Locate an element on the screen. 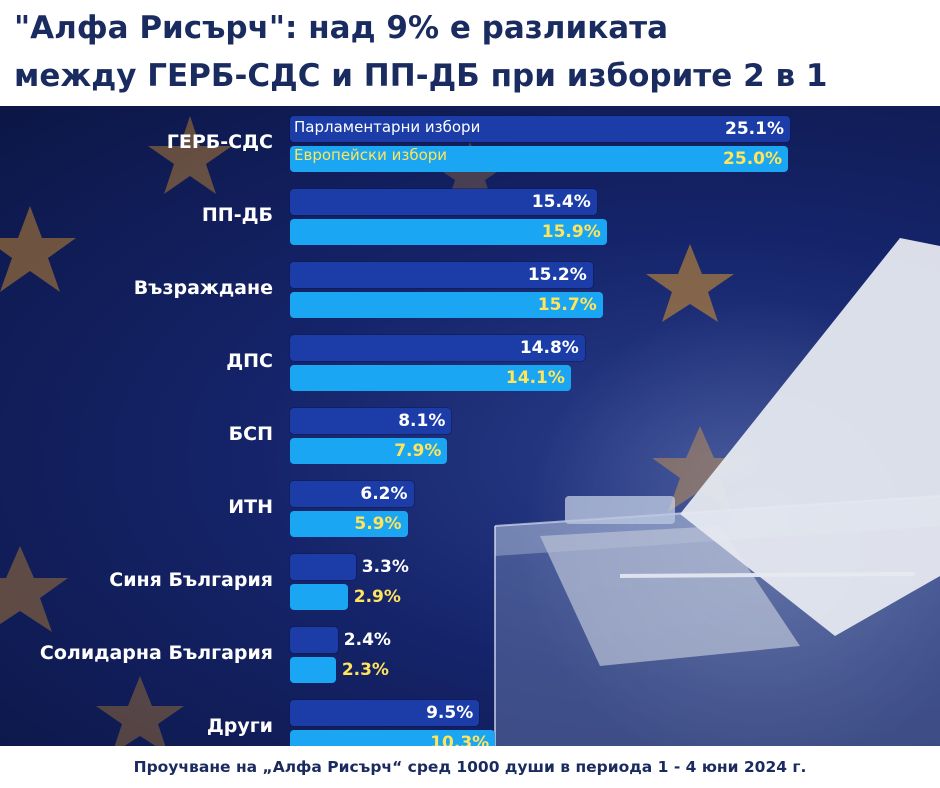 This screenshot has width=940, height=788. category-label: БСП is located at coordinates (250, 434).